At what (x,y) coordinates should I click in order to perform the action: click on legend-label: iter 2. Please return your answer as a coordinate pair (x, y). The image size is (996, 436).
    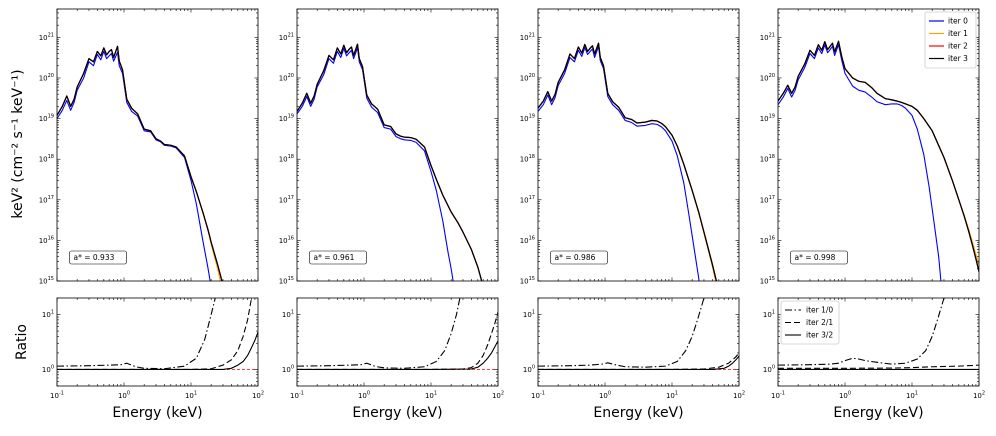
    Looking at the image, I should click on (958, 46).